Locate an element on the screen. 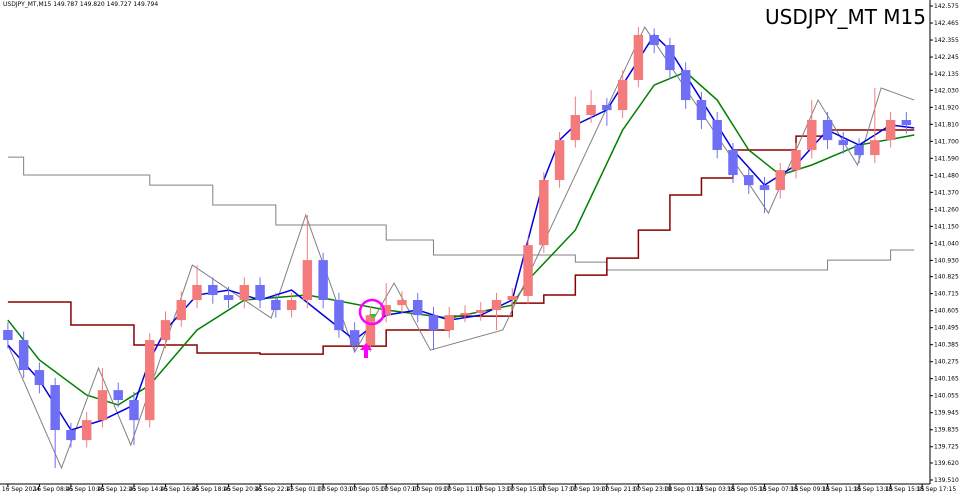 The image size is (960, 494). y-tick-label: 139.510 is located at coordinates (946, 480).